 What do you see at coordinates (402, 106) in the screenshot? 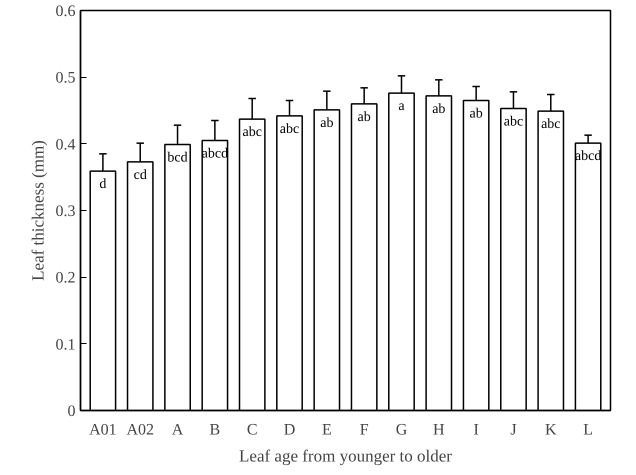
I see `annotation: a` at bounding box center [402, 106].